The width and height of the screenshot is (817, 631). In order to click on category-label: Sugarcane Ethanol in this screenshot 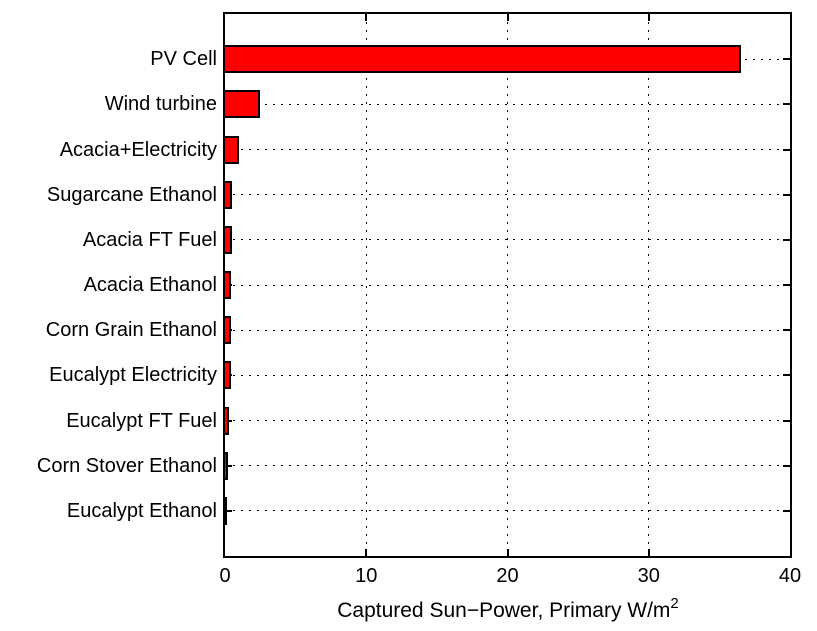, I will do `click(131, 194)`.